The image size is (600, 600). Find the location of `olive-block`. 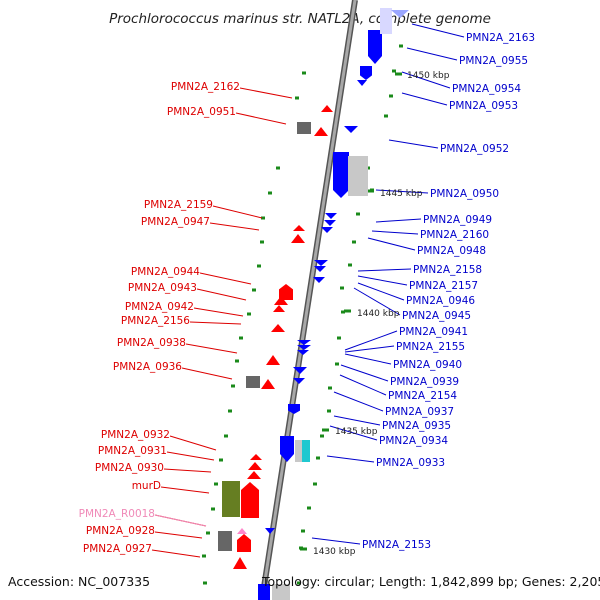

olive-block is located at coordinates (231, 499).